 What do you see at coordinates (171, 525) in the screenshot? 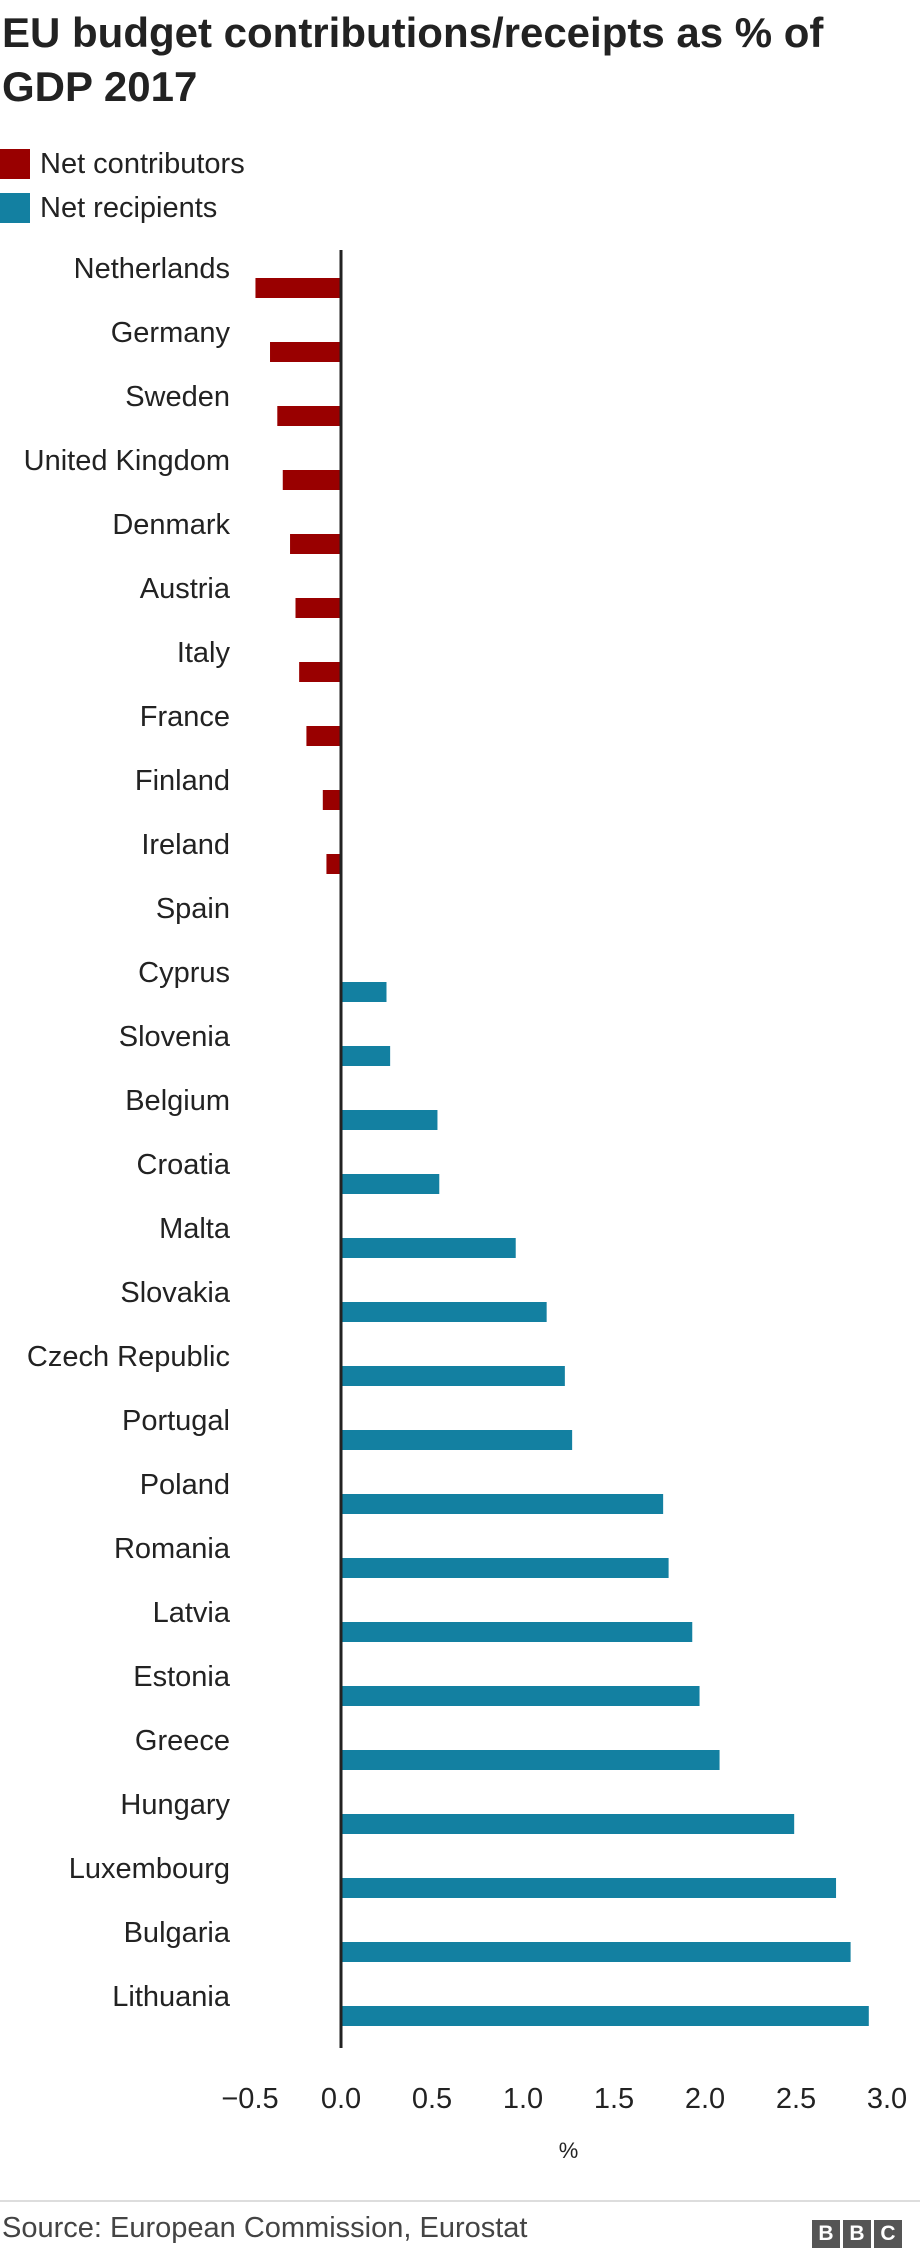
I see `category-label: Denmark` at bounding box center [171, 525].